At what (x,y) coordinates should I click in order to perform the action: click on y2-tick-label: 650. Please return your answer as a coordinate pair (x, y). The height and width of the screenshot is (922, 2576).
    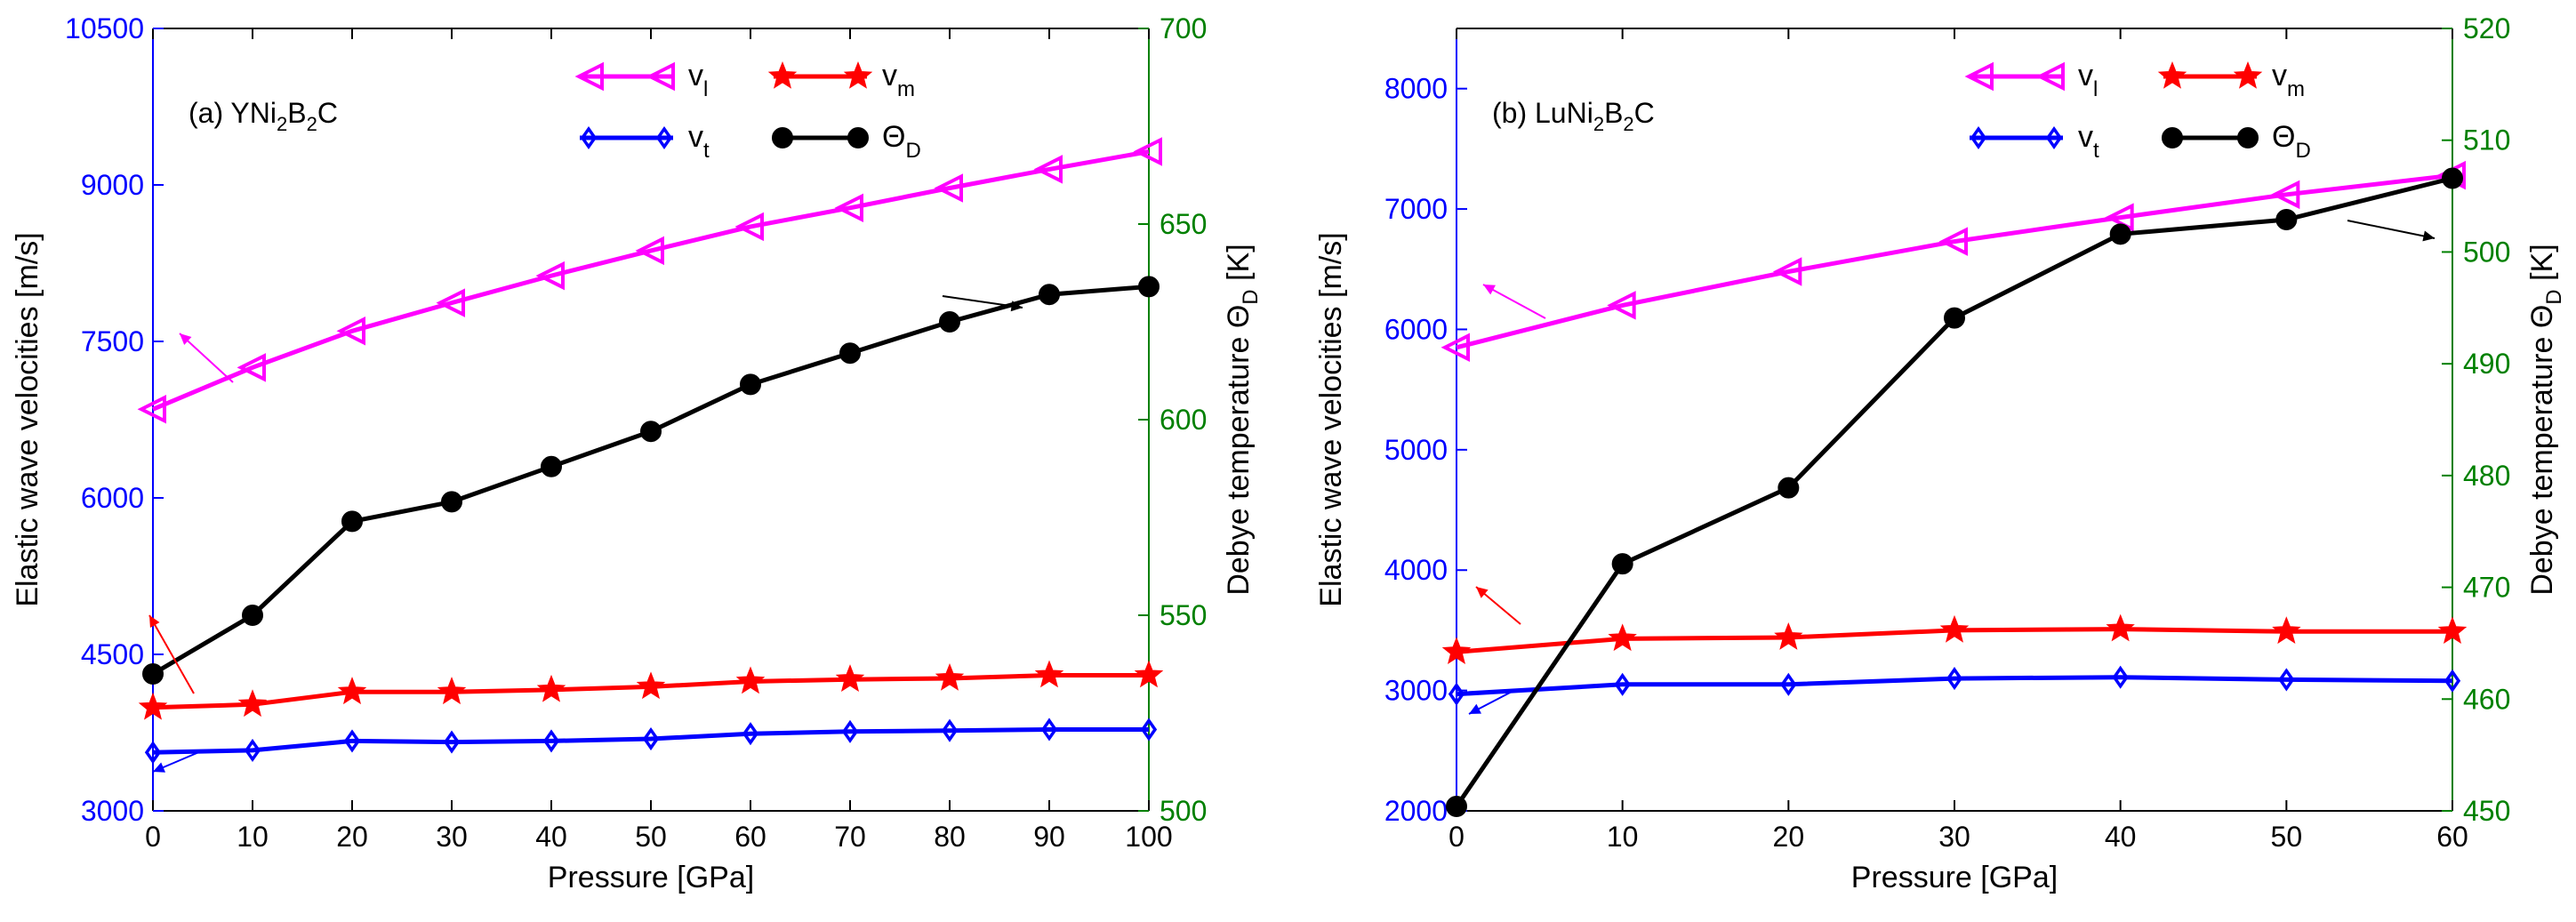
    Looking at the image, I should click on (1183, 224).